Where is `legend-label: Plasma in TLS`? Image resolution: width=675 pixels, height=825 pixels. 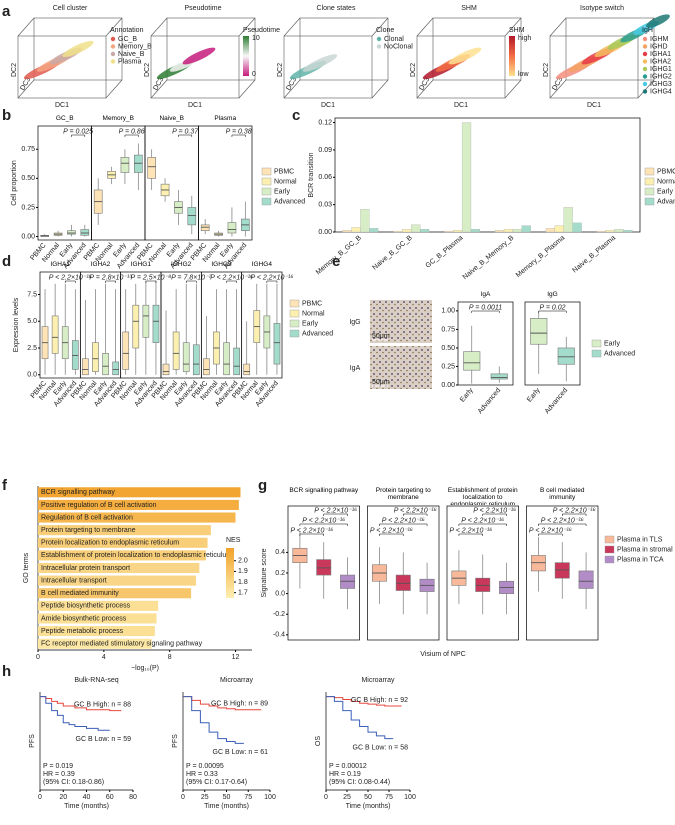 legend-label: Plasma in TLS is located at coordinates (640, 539).